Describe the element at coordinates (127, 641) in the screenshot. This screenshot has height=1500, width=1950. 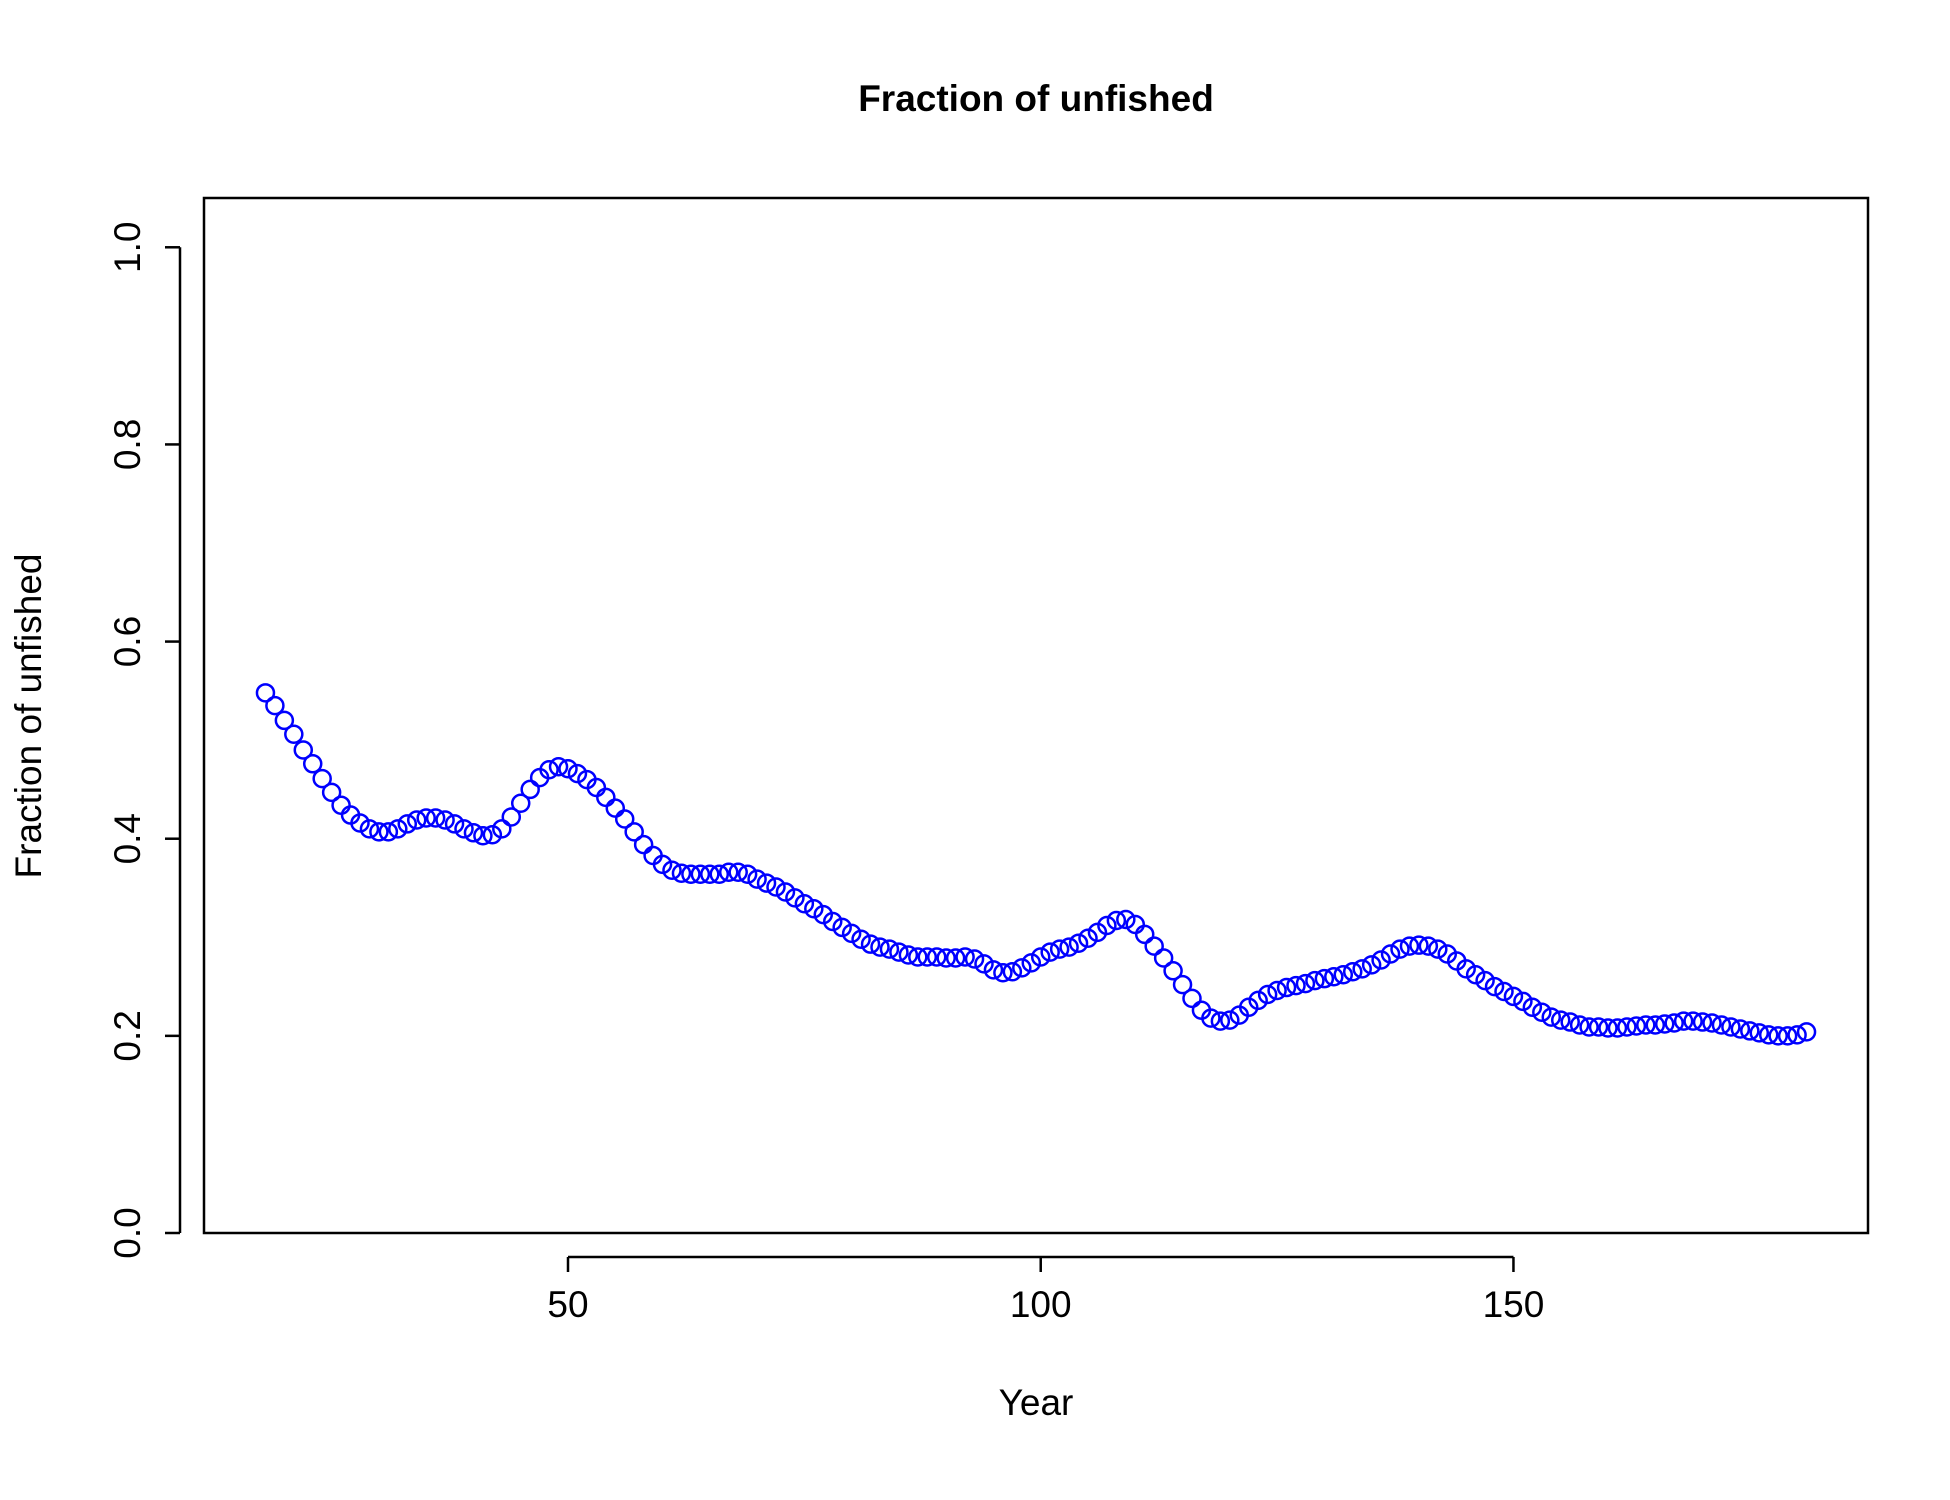
I see `y-tick-label: 0.6` at that location.